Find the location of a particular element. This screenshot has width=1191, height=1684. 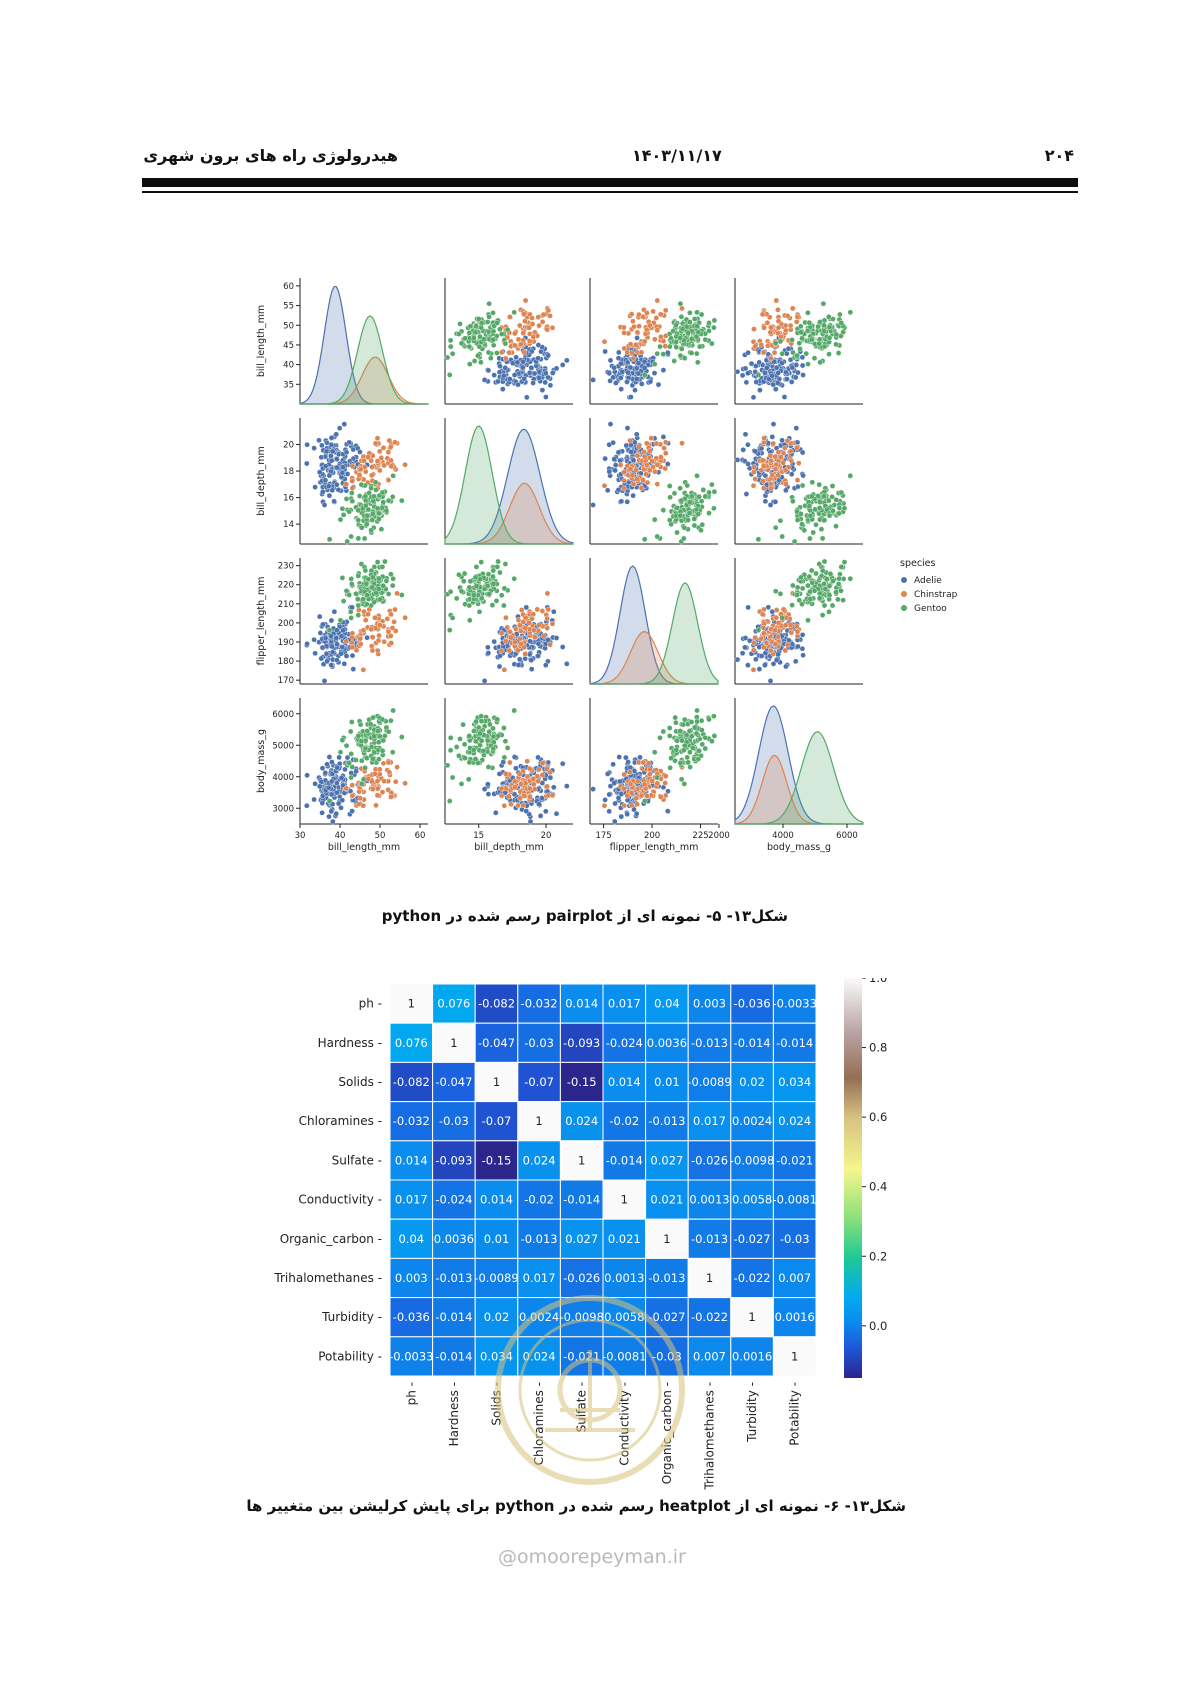

row-label-conductivity: Conductivity - is located at coordinates (340, 1200).